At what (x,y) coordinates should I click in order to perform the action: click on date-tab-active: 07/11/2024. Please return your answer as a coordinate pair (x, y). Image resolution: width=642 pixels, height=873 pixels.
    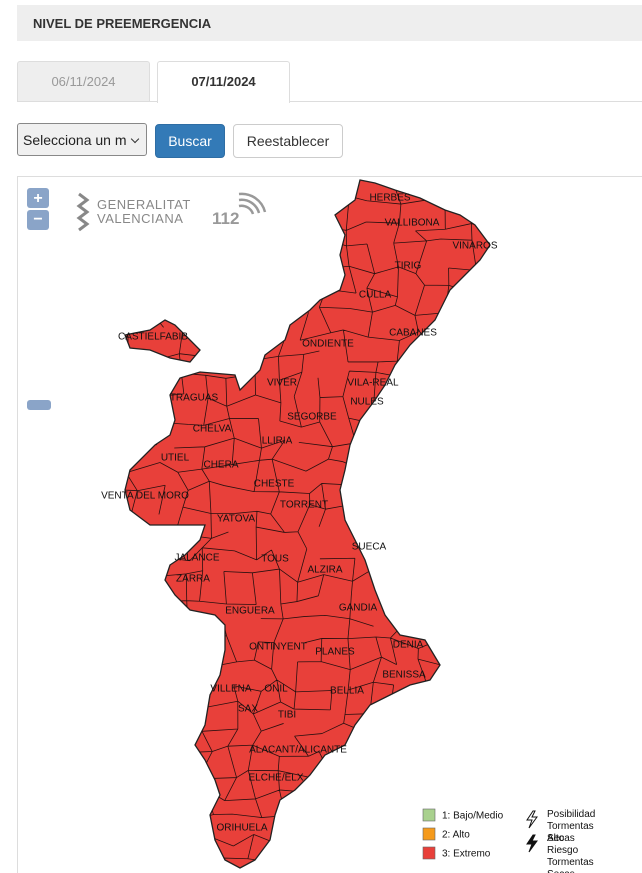
    Looking at the image, I should click on (223, 82).